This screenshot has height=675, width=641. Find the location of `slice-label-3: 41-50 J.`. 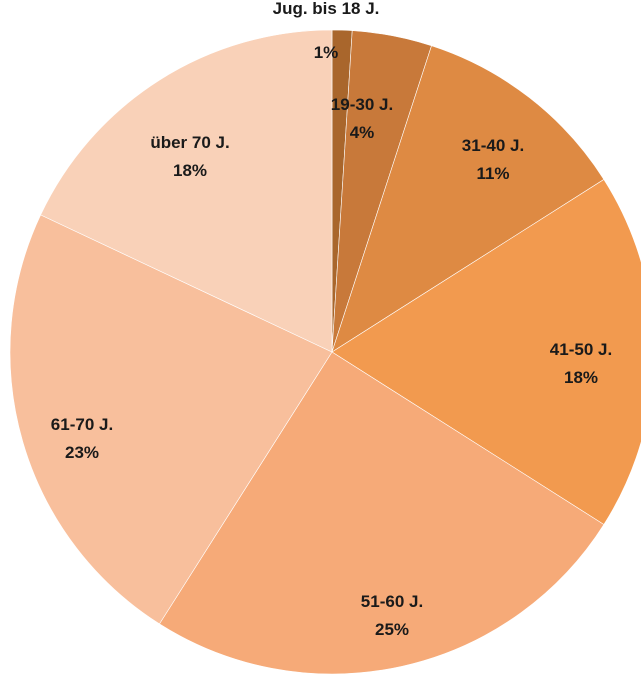

slice-label-3: 41-50 J. is located at coordinates (581, 349).